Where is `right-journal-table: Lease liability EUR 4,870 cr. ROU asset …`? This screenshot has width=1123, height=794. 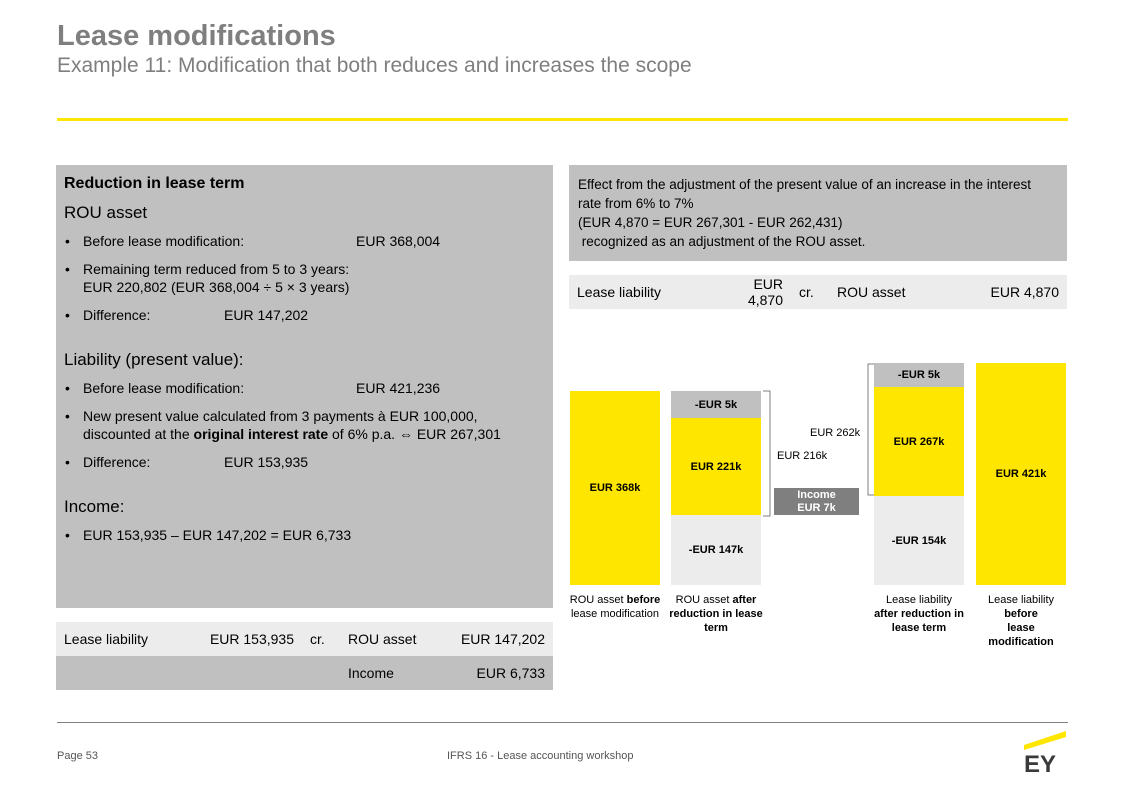
right-journal-table: Lease liability EUR 4,870 cr. ROU asset … is located at coordinates (818, 292).